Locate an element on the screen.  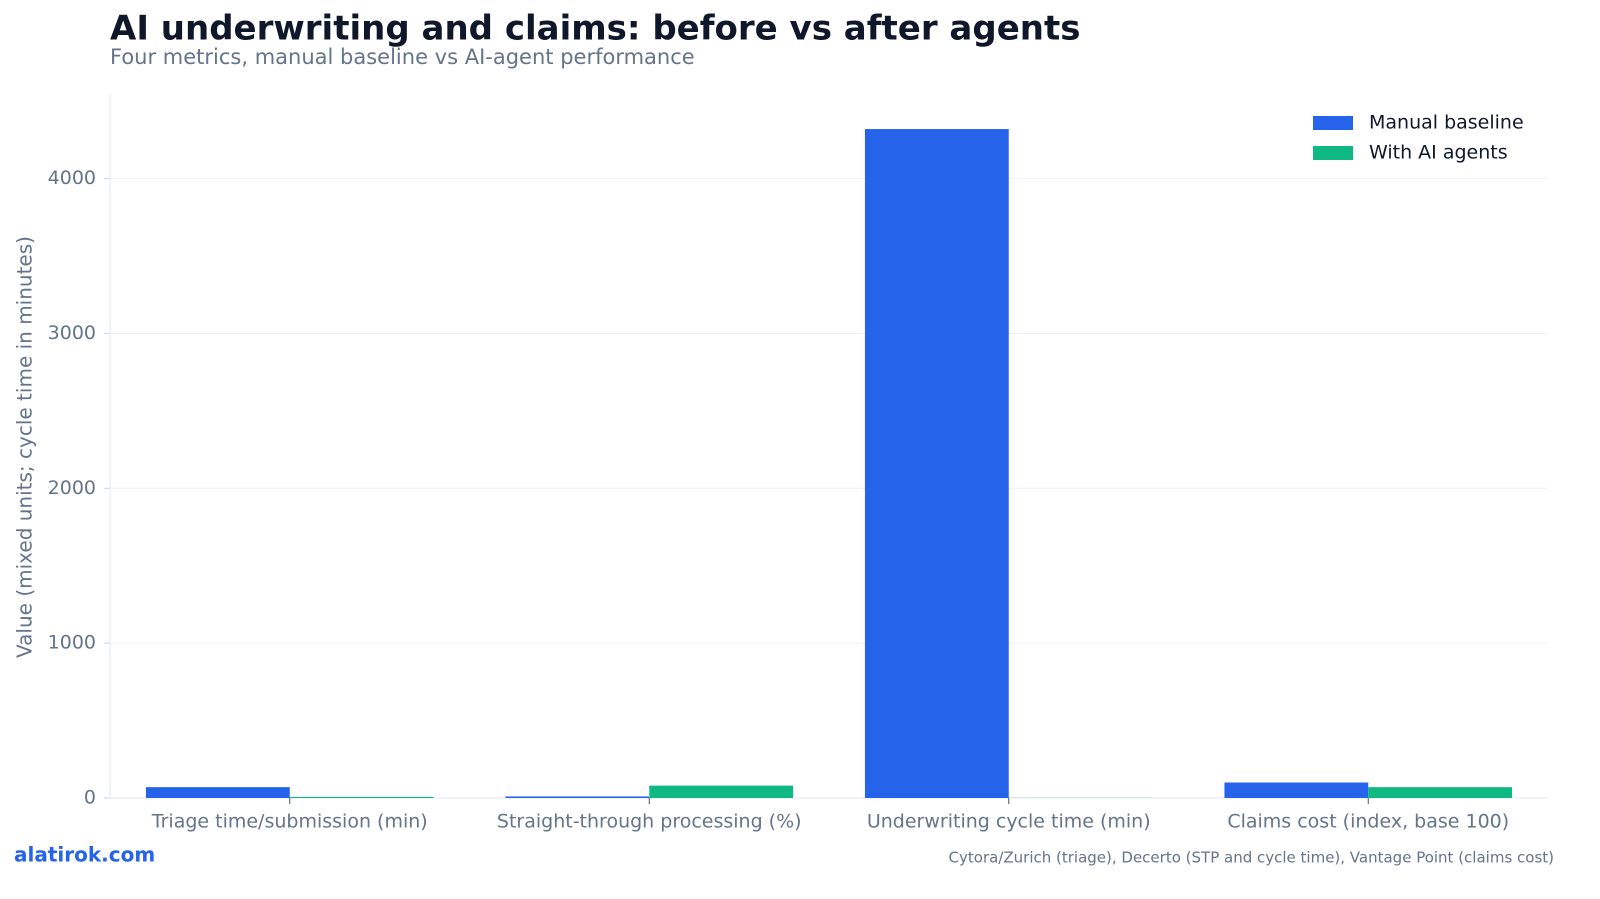
x-tick-label: Underwriting cycle time (min) is located at coordinates (1009, 822).